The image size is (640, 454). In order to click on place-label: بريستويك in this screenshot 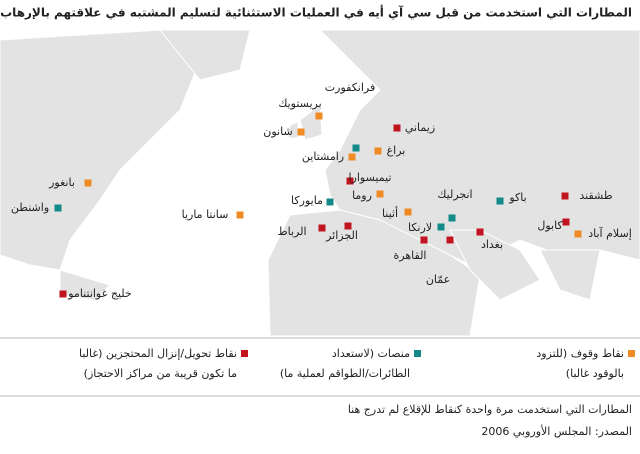, I will do `click(299, 103)`.